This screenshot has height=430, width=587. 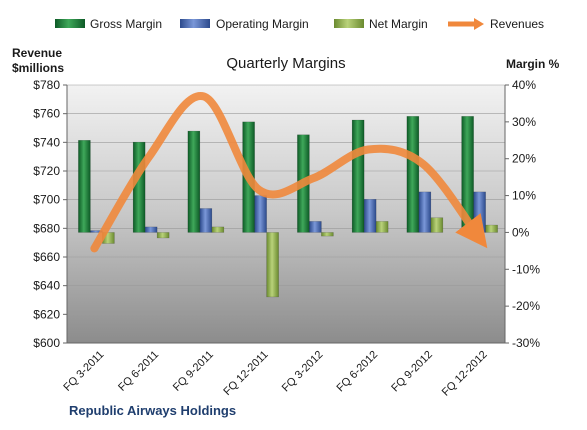 What do you see at coordinates (285, 63) in the screenshot?
I see `chart-title: Quarterly Margins` at bounding box center [285, 63].